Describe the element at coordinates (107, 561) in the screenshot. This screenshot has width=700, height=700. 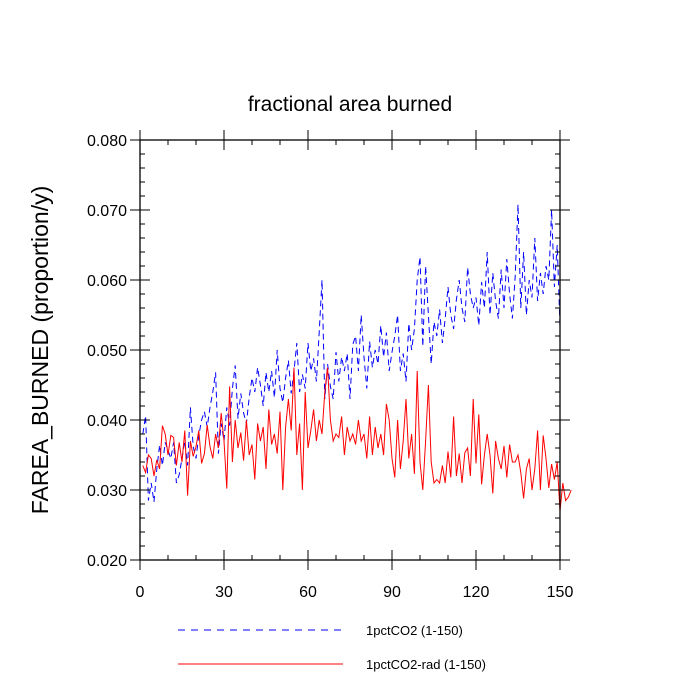
I see `y-tick-label: 0.020` at that location.